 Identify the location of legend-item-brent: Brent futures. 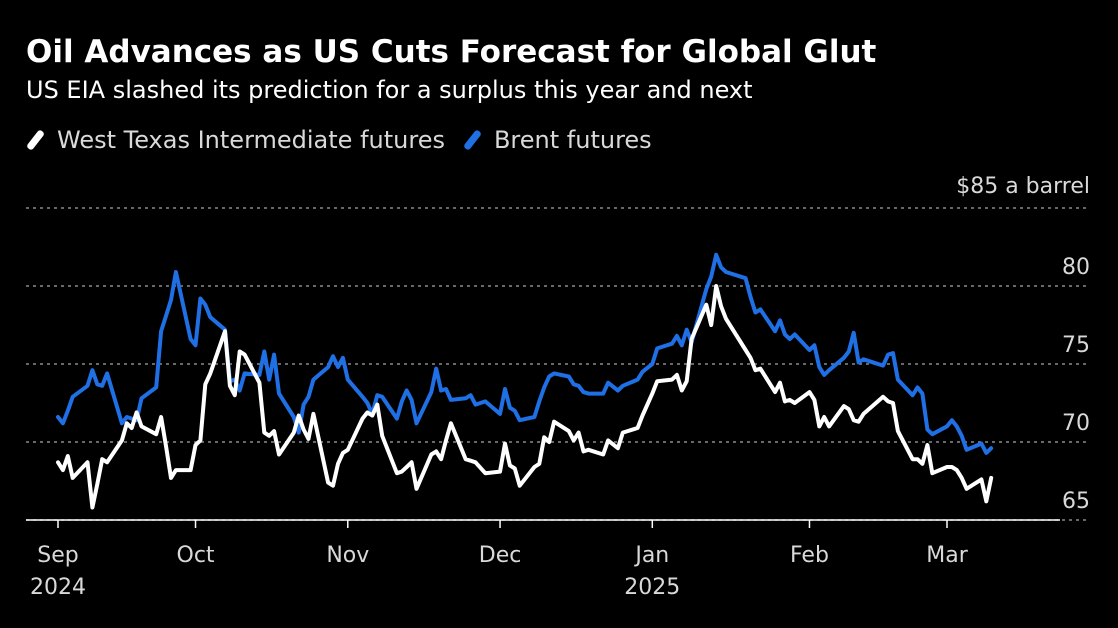
(557, 140).